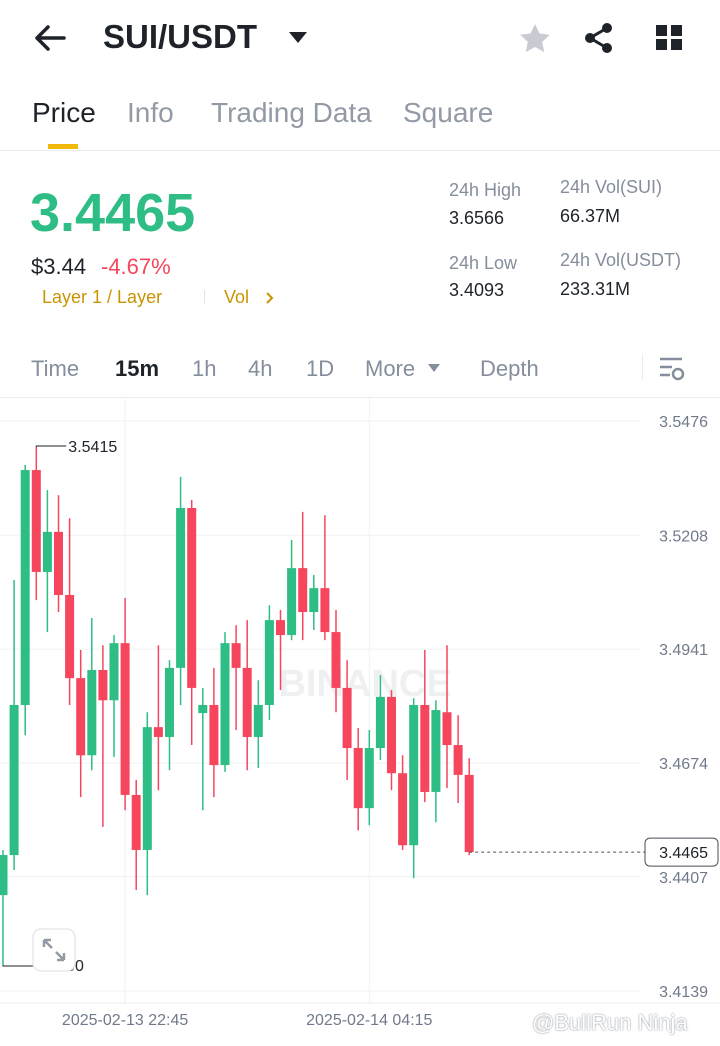  What do you see at coordinates (291, 112) in the screenshot?
I see `tab: Trading Data` at bounding box center [291, 112].